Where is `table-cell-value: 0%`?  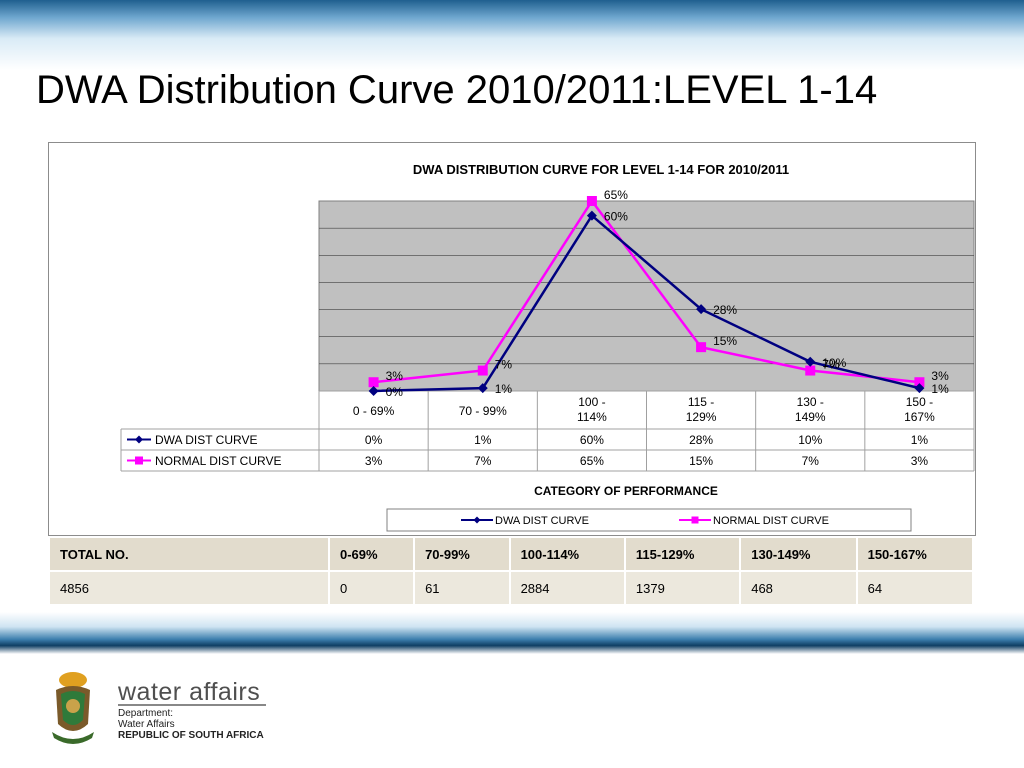 table-cell-value: 0% is located at coordinates (374, 440).